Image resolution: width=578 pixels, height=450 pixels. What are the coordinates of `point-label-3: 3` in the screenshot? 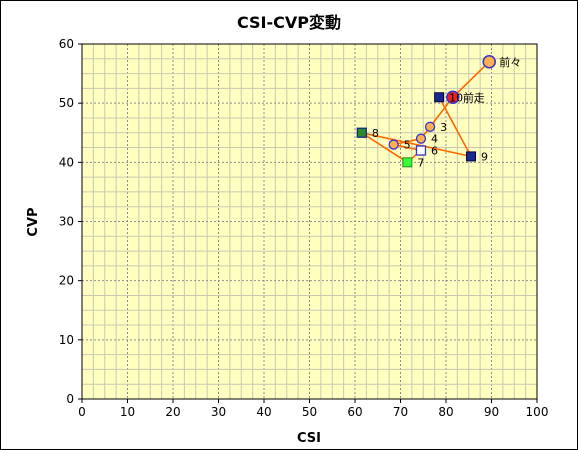 It's located at (443, 127).